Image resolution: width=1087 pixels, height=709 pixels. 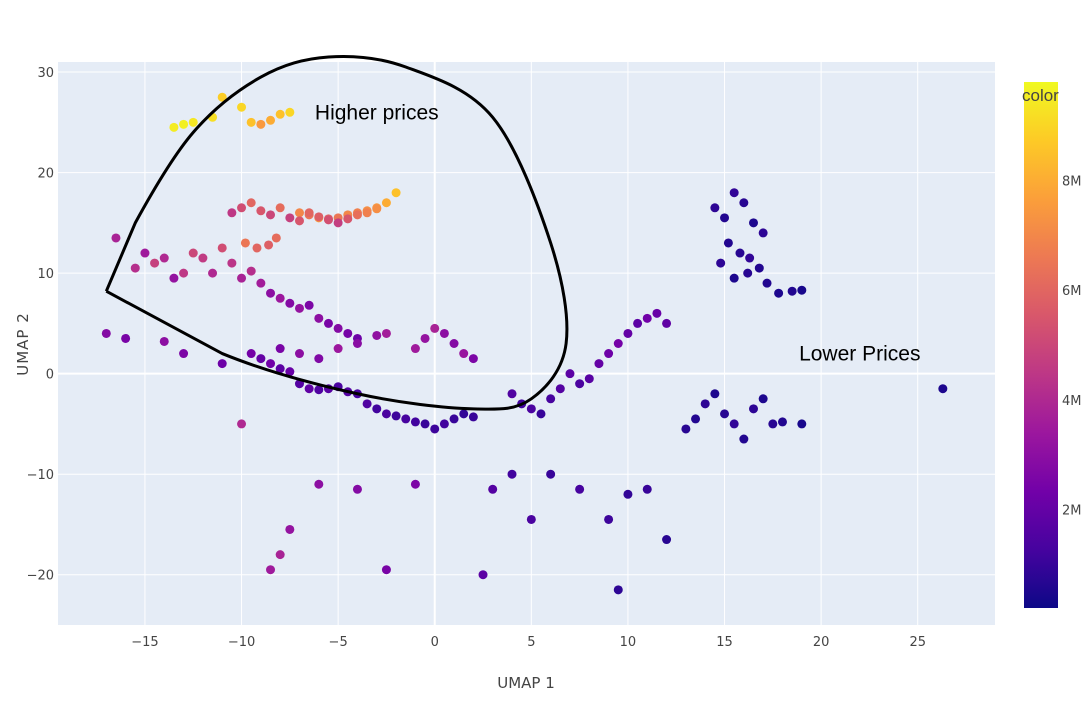 I want to click on x-tick-label: 10, so click(x=628, y=642).